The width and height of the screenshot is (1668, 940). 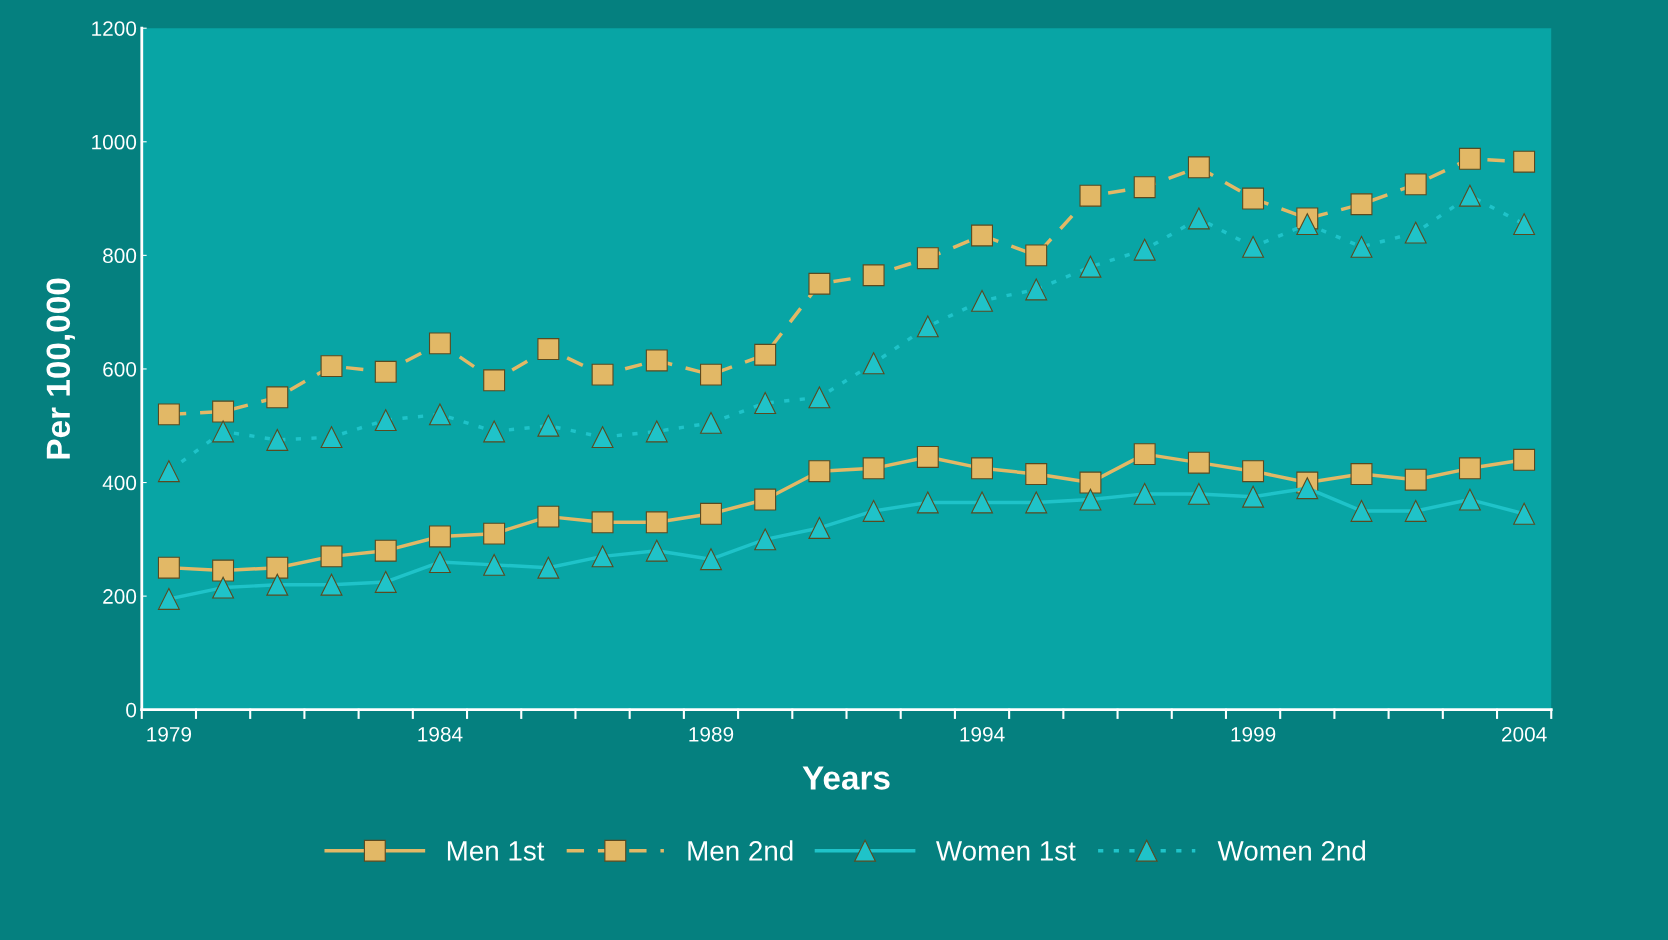 What do you see at coordinates (1253, 734) in the screenshot?
I see `x-tick-label: 1999` at bounding box center [1253, 734].